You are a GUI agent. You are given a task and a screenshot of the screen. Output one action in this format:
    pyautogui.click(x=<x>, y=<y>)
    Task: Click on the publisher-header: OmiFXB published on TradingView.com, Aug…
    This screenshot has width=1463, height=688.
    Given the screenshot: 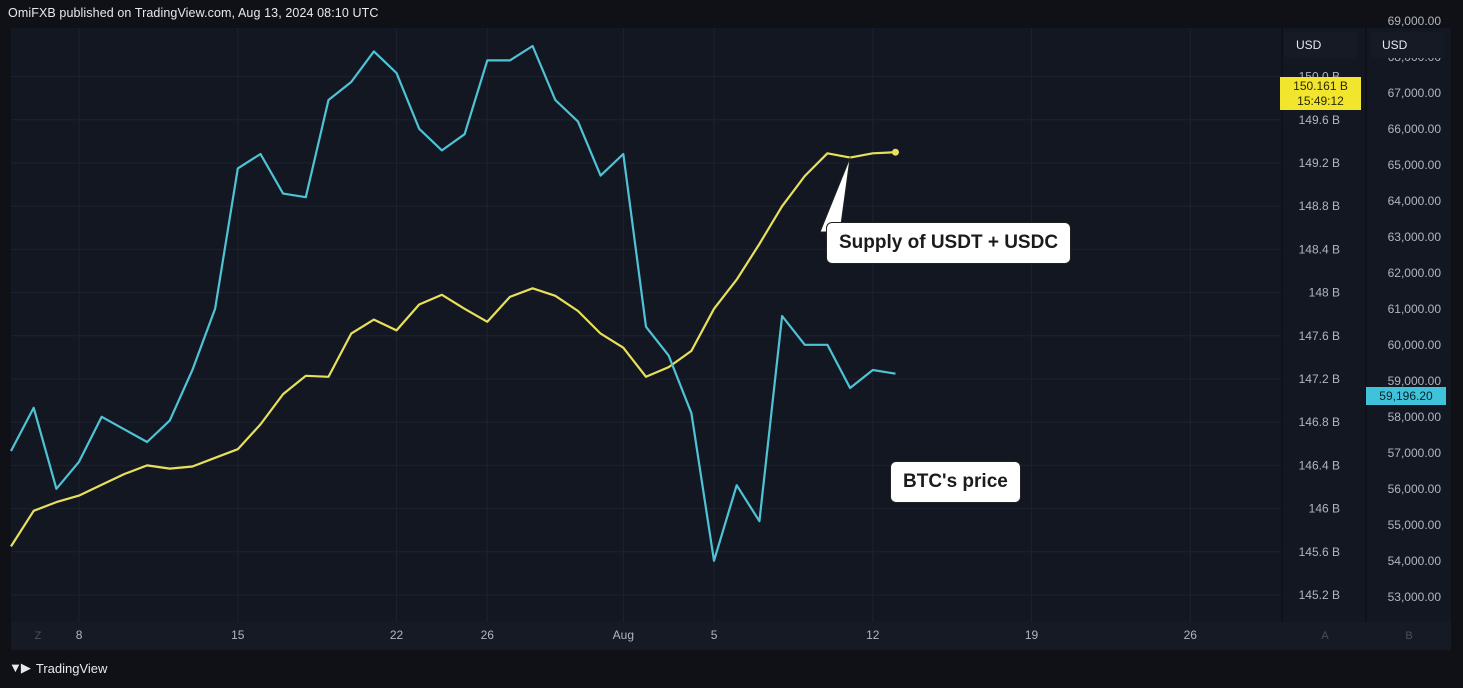 What is the action you would take?
    pyautogui.click(x=193, y=13)
    